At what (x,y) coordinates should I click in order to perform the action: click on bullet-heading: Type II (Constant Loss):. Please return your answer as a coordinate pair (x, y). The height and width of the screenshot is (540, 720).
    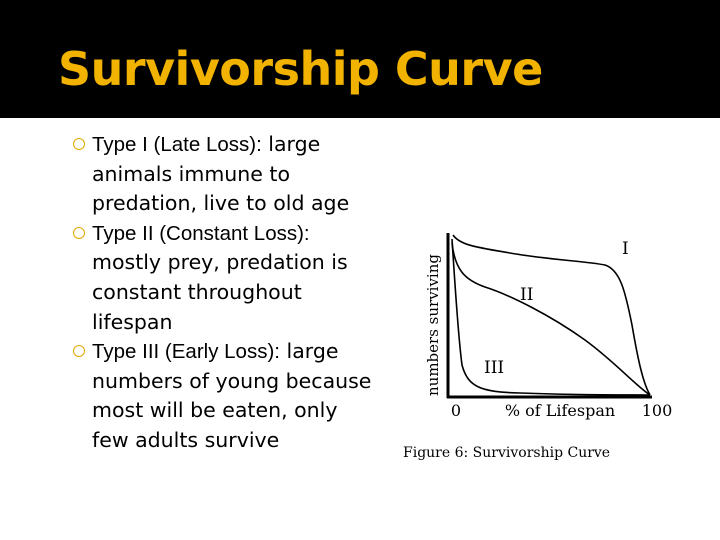
    Looking at the image, I should click on (201, 233).